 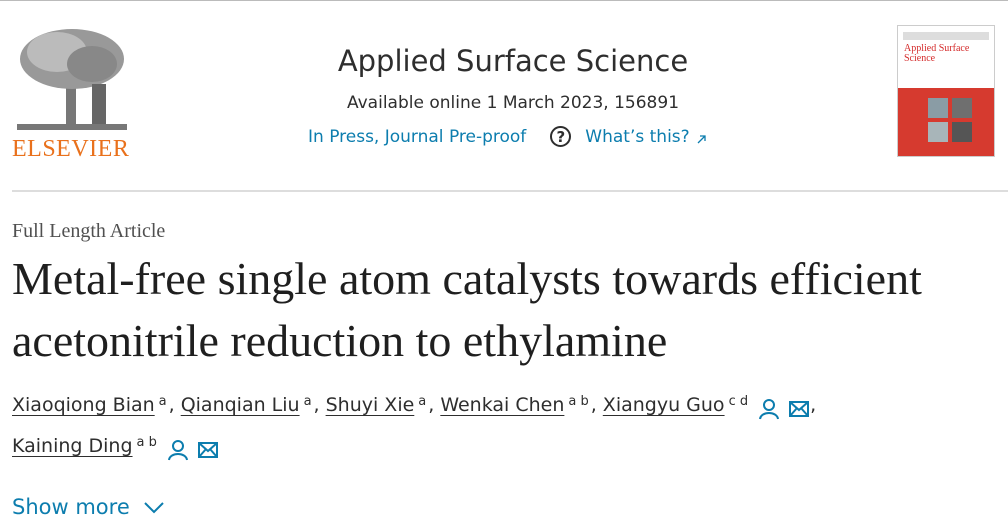 What do you see at coordinates (513, 103) in the screenshot?
I see `availability: Available online 1 March 2023, 156891` at bounding box center [513, 103].